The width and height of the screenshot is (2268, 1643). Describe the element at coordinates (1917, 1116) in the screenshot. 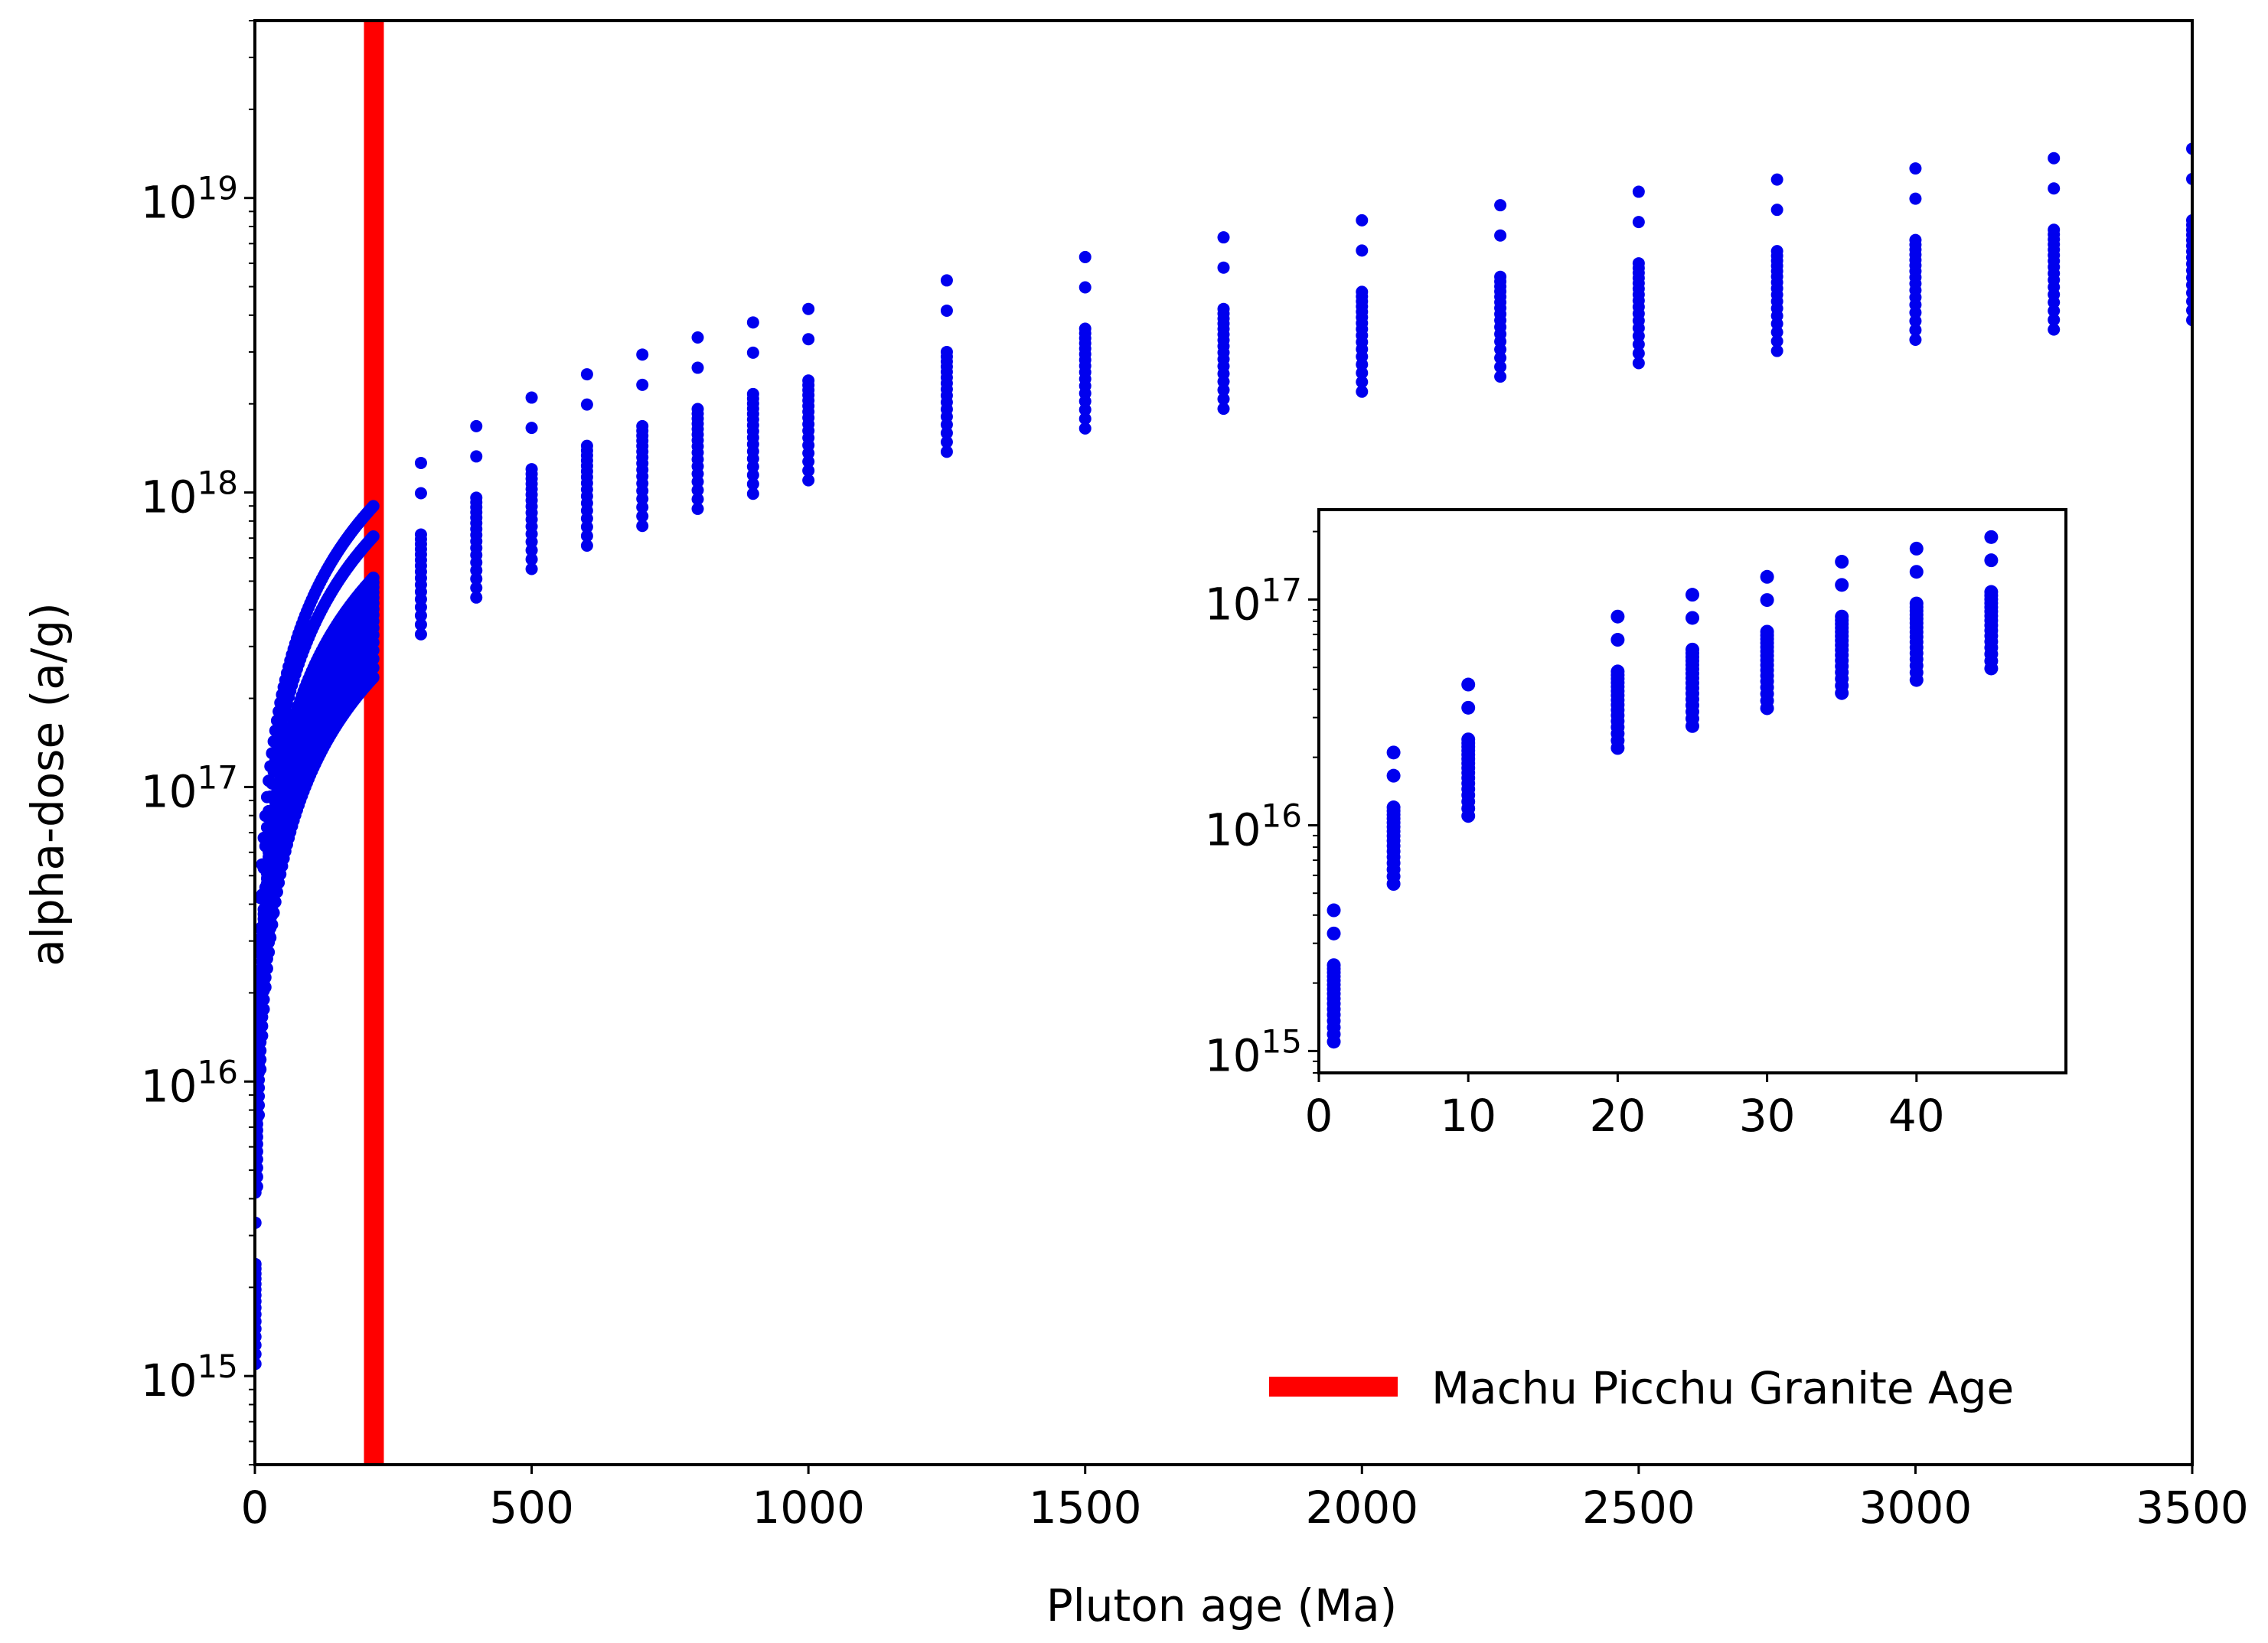

I see `x-tick-label: 40` at that location.